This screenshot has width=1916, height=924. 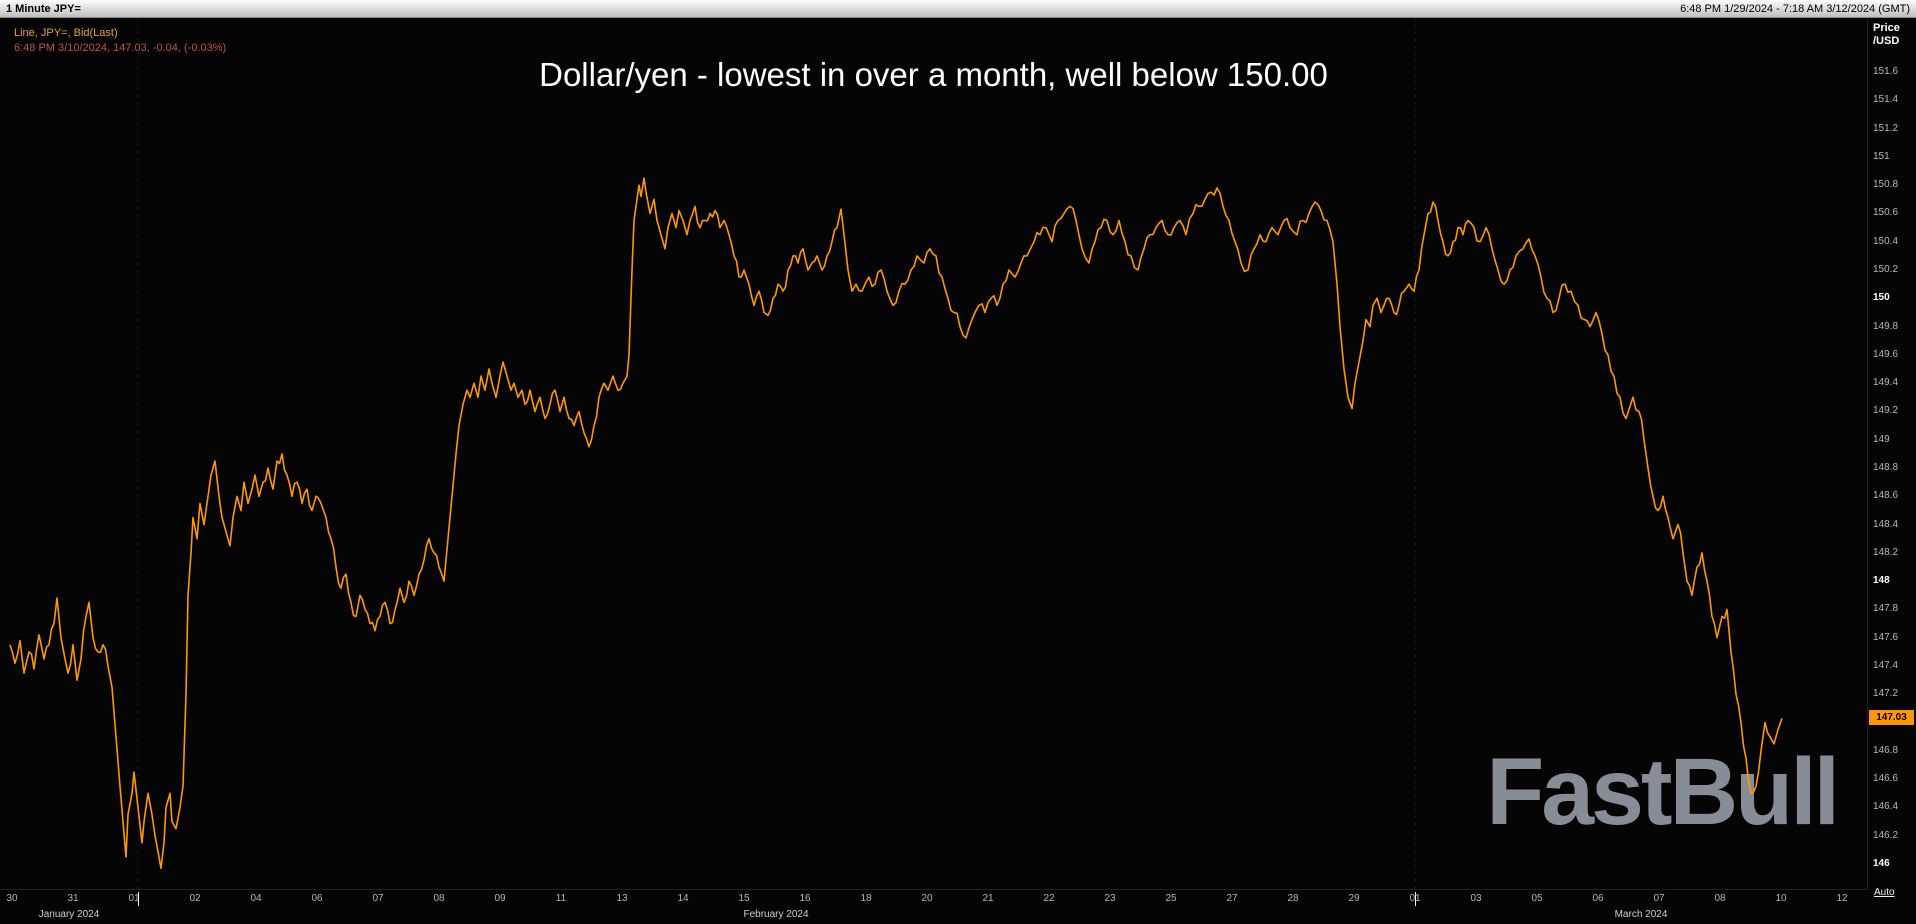 I want to click on fastbull-watermark: FastBull, so click(x=1663, y=792).